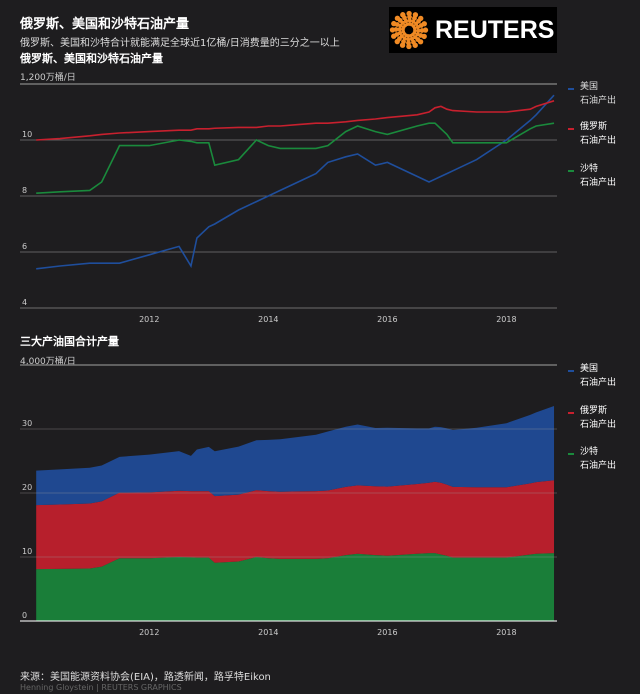 The image size is (640, 694). I want to click on source-note: 来源：美国能源资料协会(EIA)，路透新闻，路孚特Eikon, so click(145, 677).